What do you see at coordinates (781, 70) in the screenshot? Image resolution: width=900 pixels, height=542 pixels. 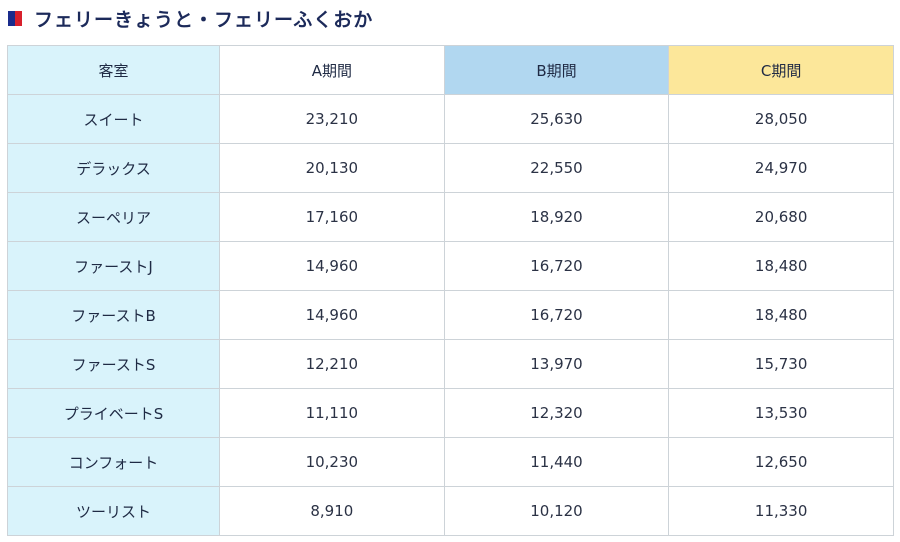 I see `header-period-c: C期間` at bounding box center [781, 70].